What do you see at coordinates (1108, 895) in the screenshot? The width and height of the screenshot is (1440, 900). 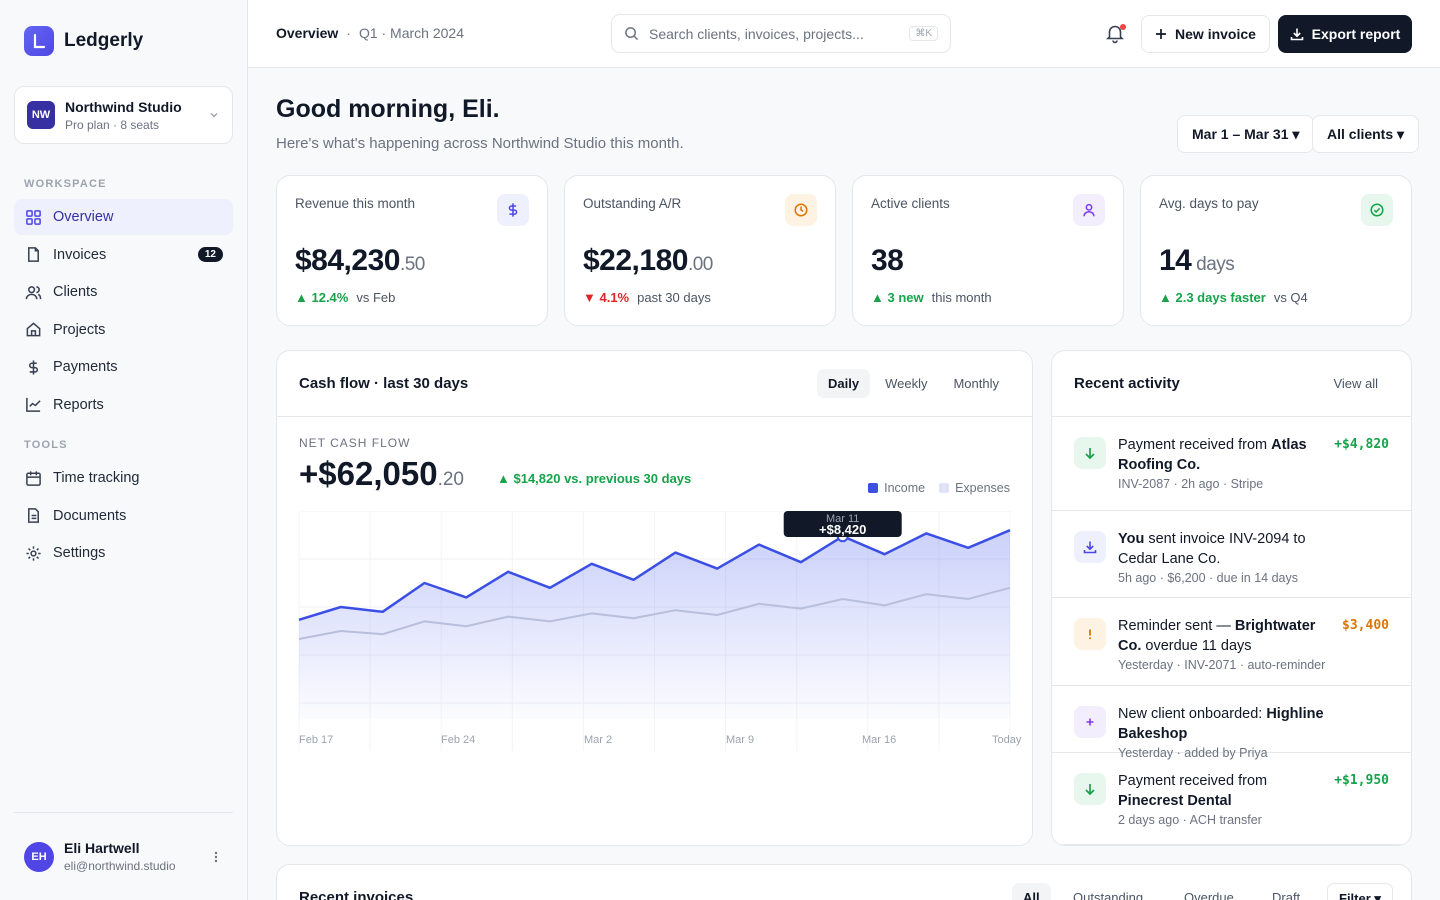 I see `invoice-tab-outstanding: Outstanding` at bounding box center [1108, 895].